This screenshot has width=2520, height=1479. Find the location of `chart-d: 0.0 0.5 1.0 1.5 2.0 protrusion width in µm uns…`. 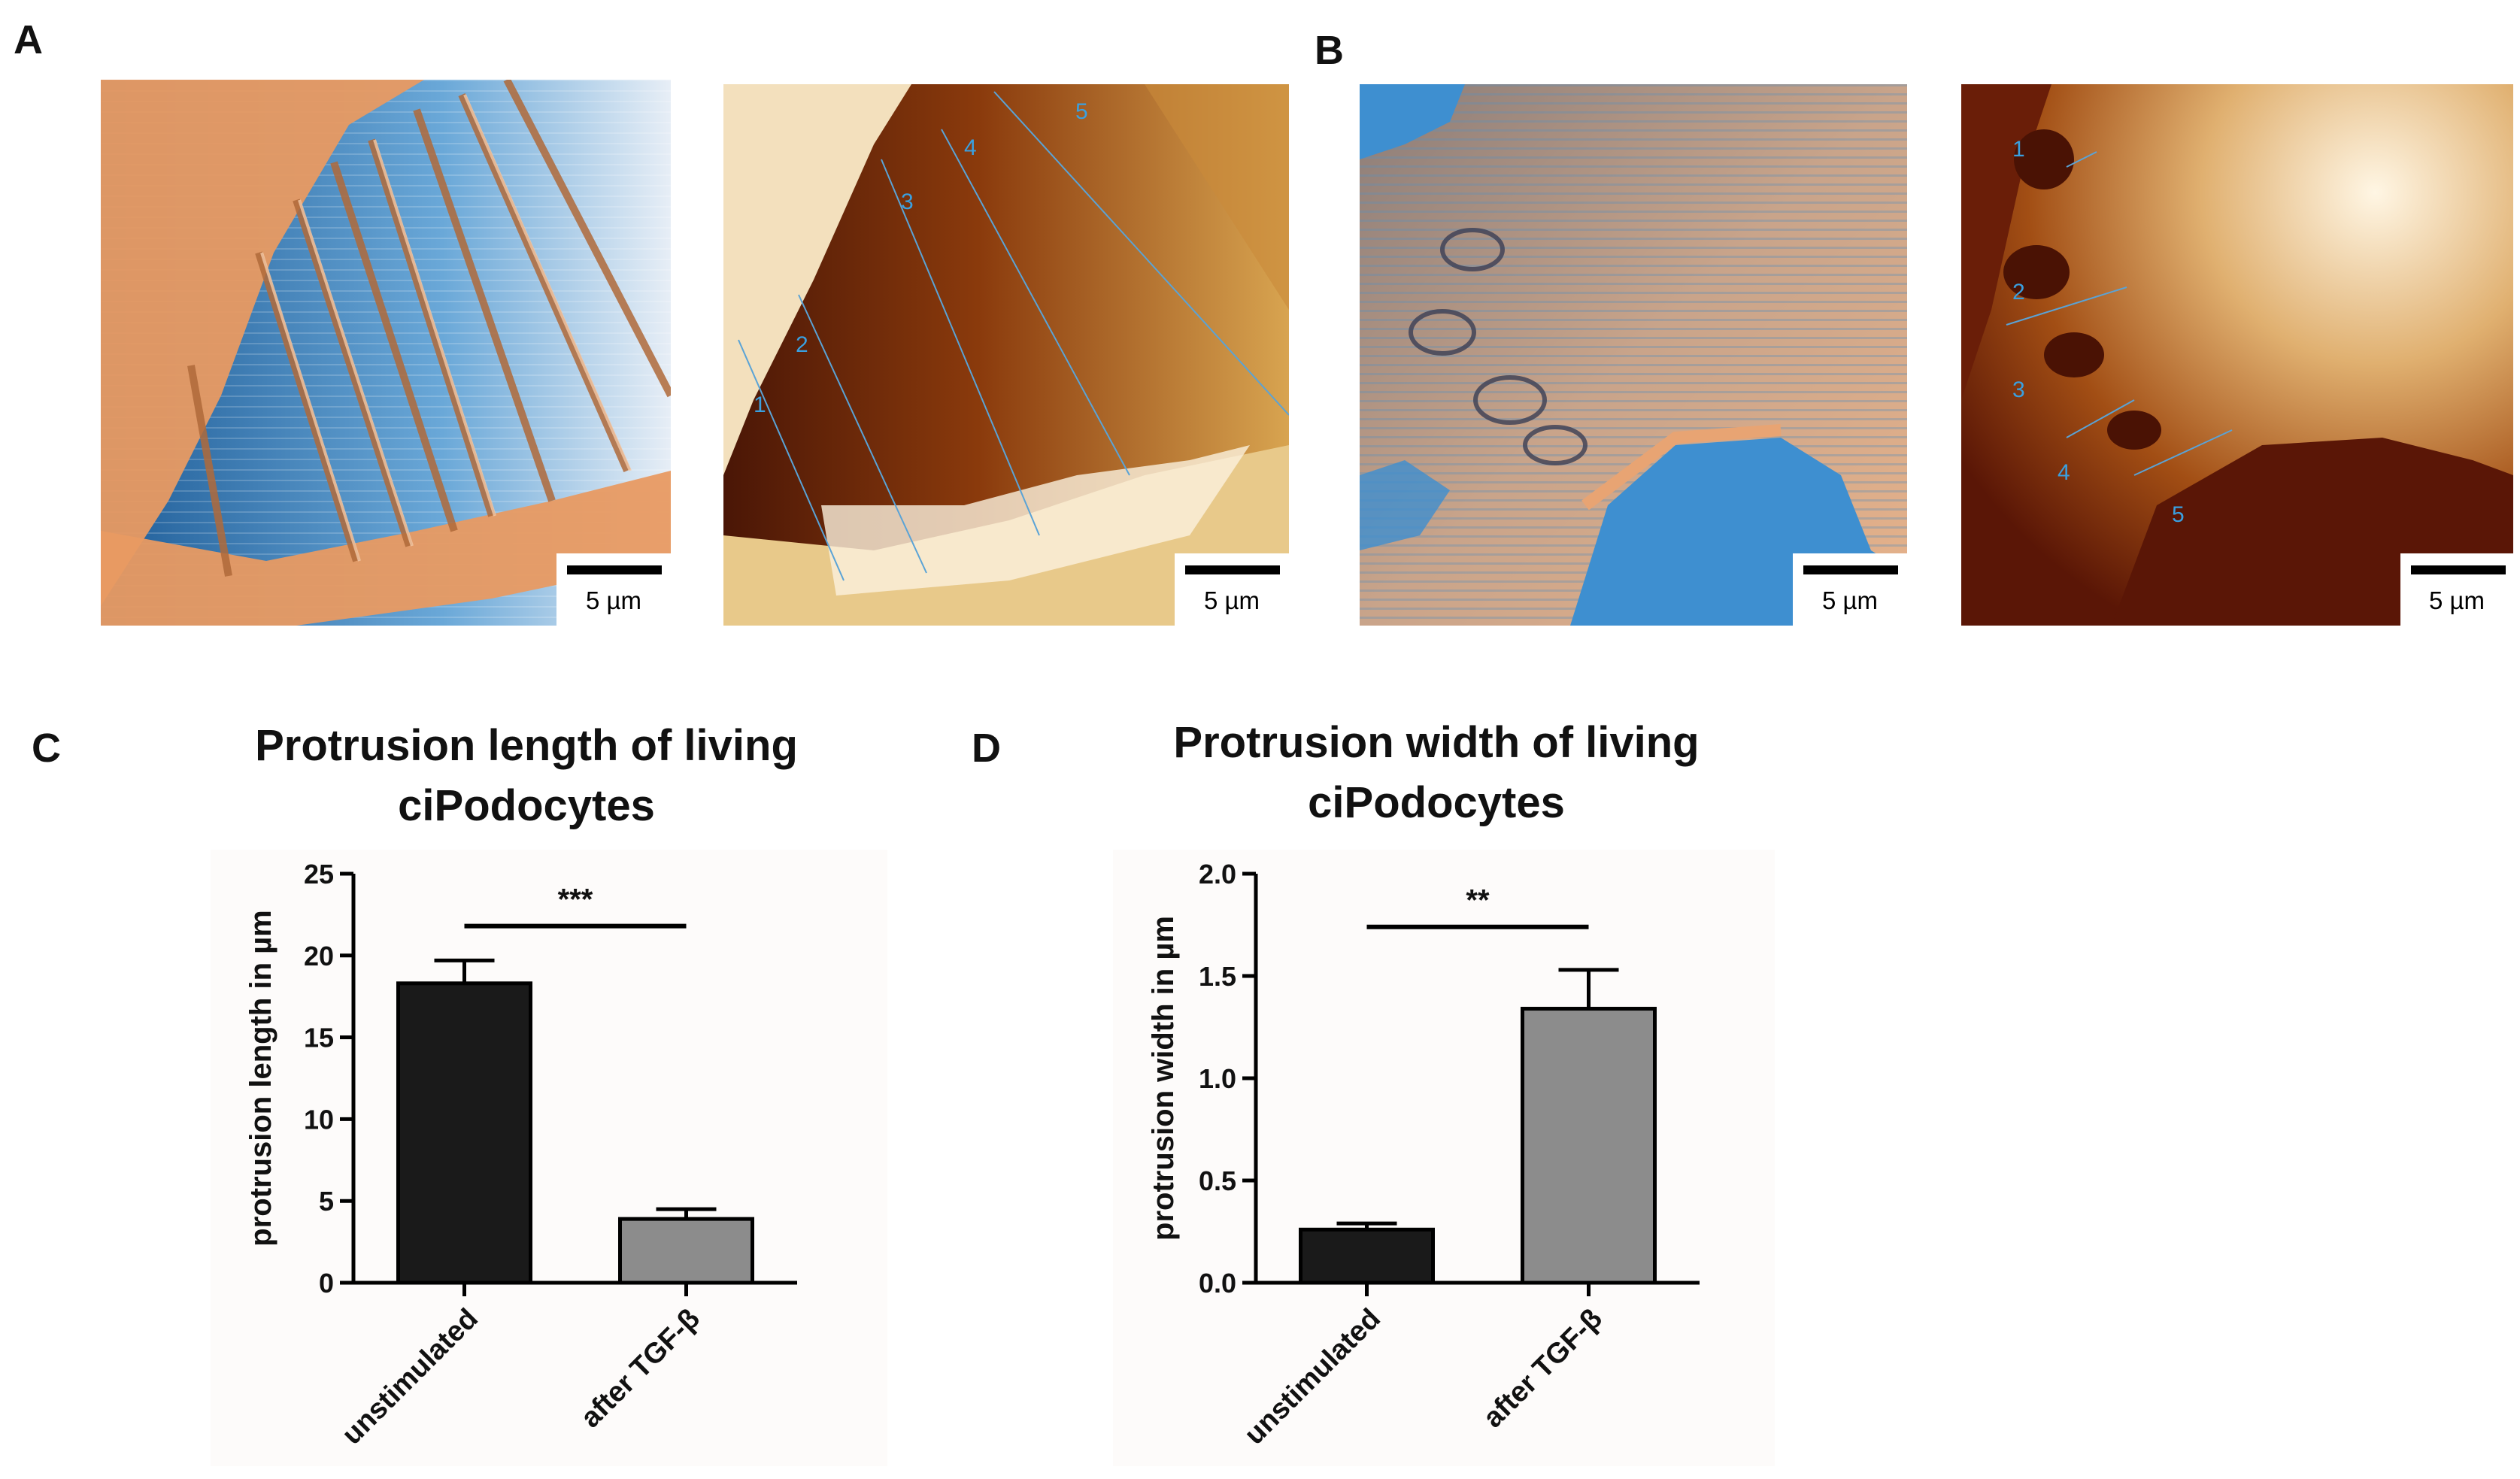

chart-d: 0.0 0.5 1.0 1.5 2.0 protrusion width in µm uns… is located at coordinates (1423, 1155).